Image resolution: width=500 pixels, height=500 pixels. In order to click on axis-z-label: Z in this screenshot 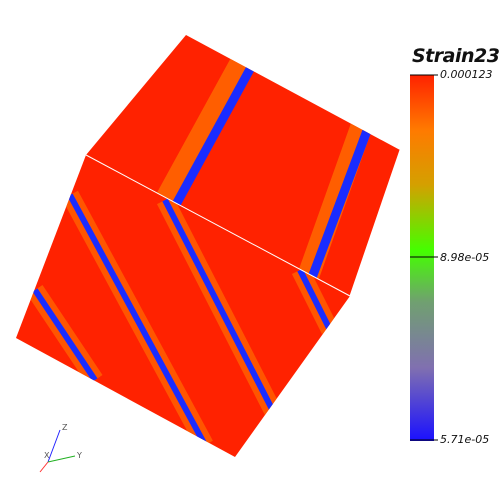, I will do `click(65, 427)`.